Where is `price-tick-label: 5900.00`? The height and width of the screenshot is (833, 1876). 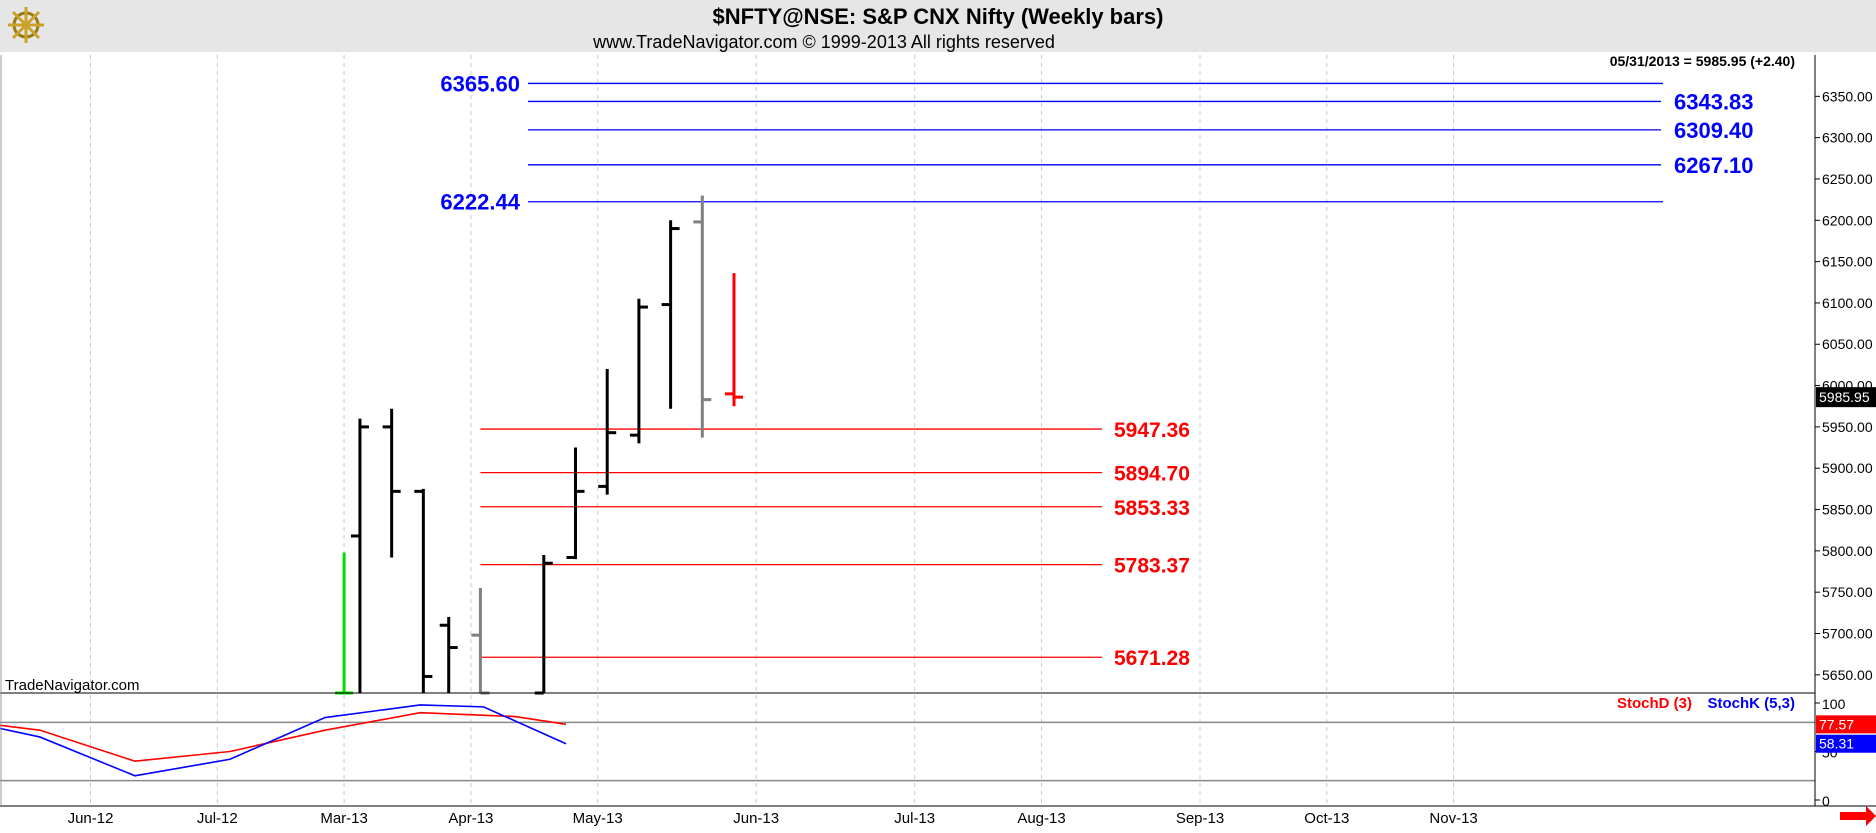 price-tick-label: 5900.00 is located at coordinates (1847, 468).